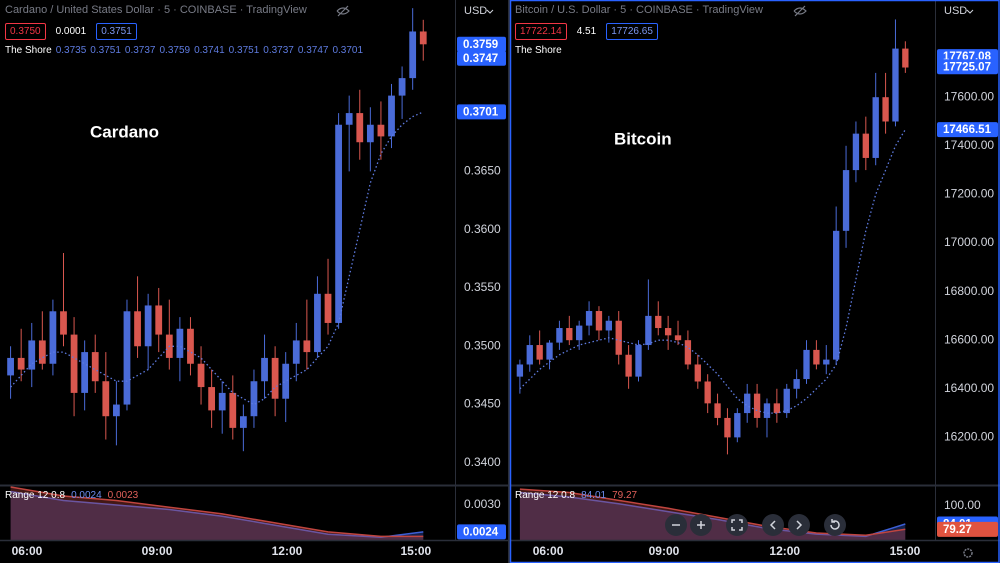 Image resolution: width=1000 pixels, height=563 pixels. I want to click on indicator-price-label: 79.27, so click(957, 530).